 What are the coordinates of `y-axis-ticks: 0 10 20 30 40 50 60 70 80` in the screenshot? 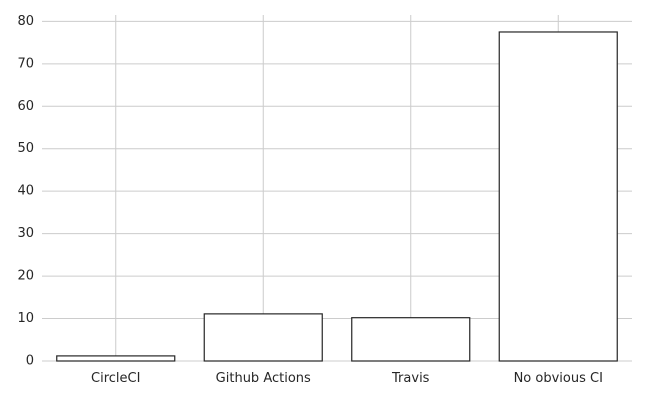 It's located at (25, 191).